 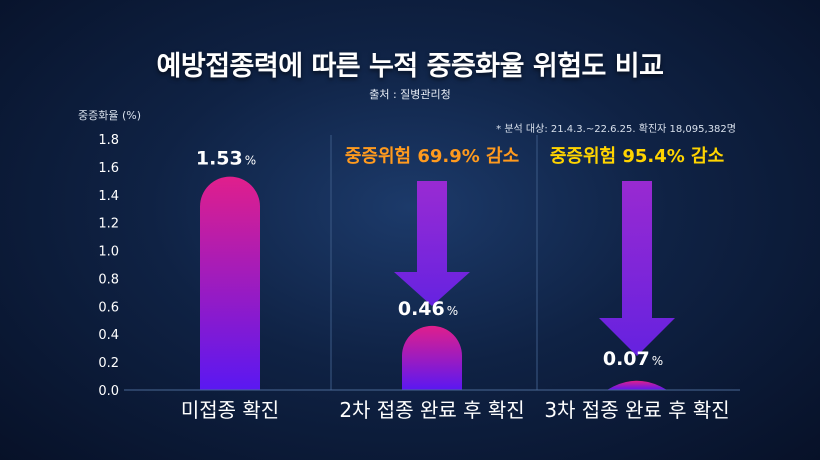 What do you see at coordinates (108, 224) in the screenshot?
I see `y-tick-label: 1.2` at bounding box center [108, 224].